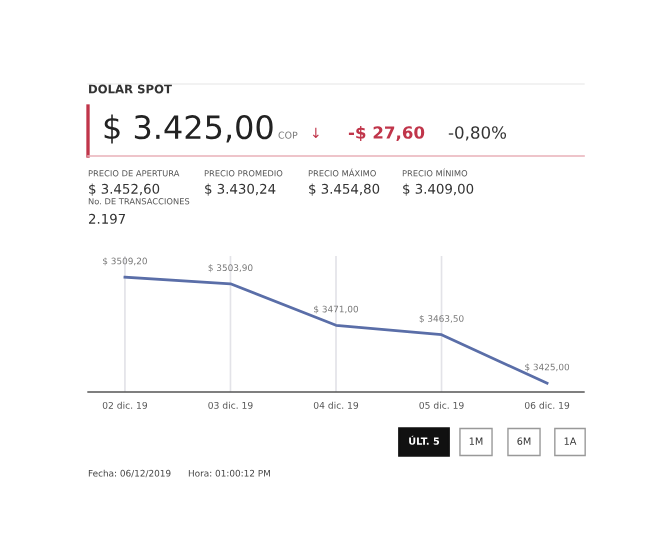 The width and height of the screenshot is (672, 560). Describe the element at coordinates (386, 133) in the screenshot. I see `text: -$ 27,60` at that location.